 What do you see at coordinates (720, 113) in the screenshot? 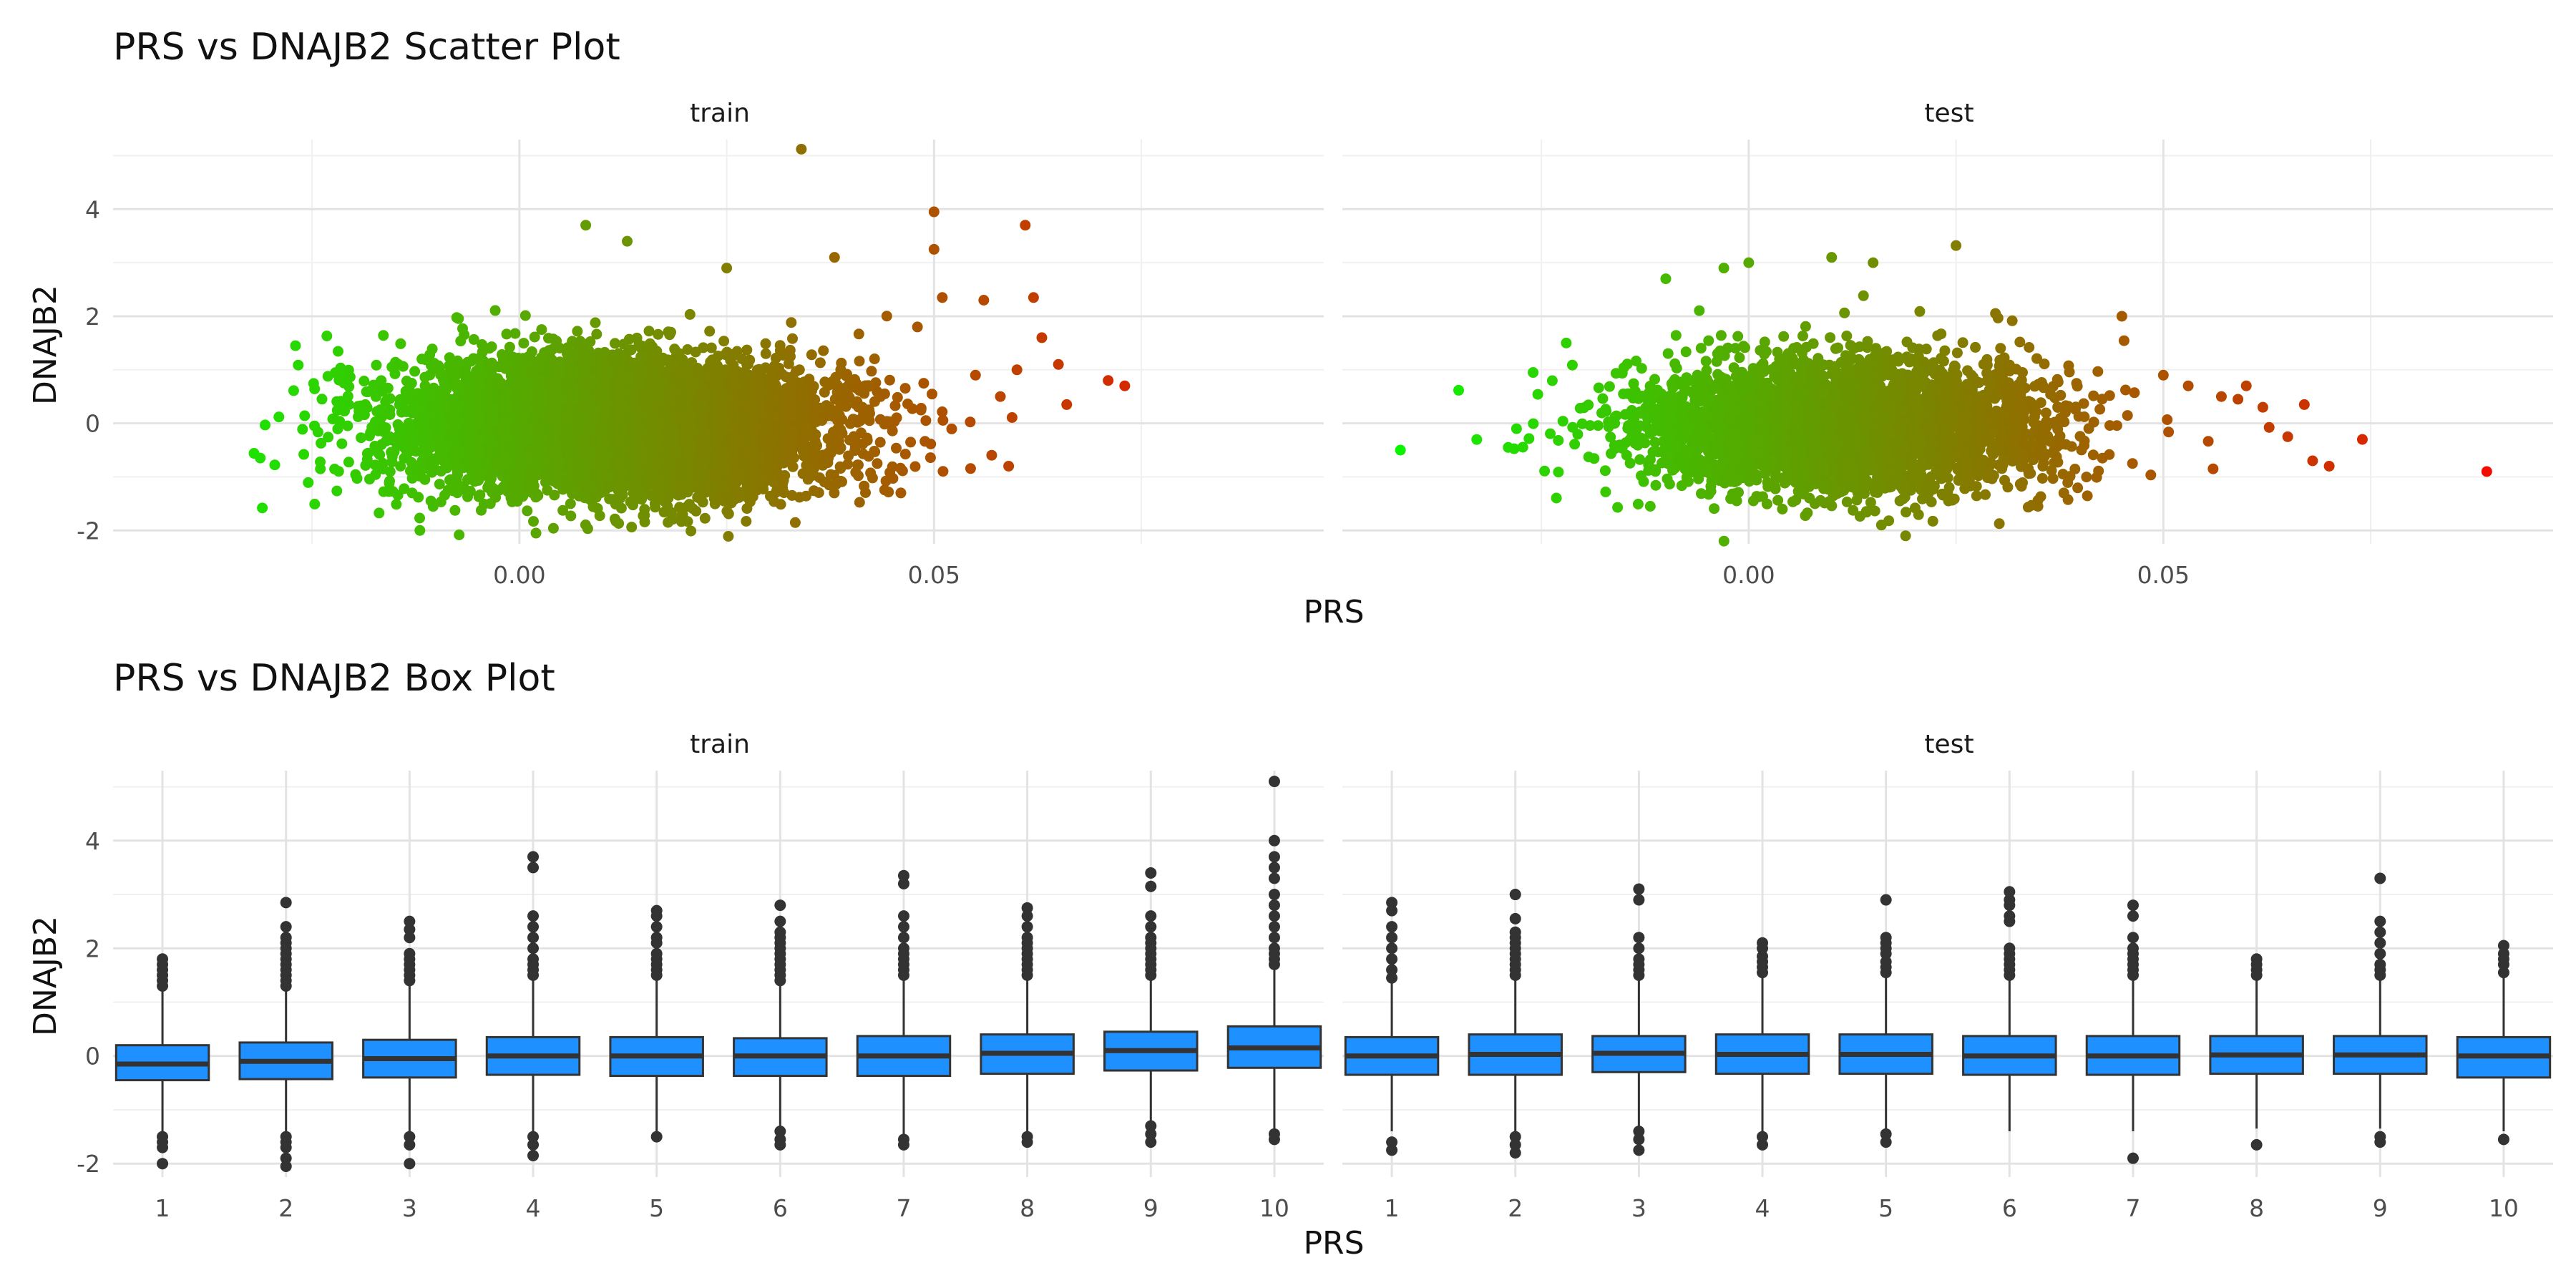
I see `scatter-strip-train: train` at bounding box center [720, 113].